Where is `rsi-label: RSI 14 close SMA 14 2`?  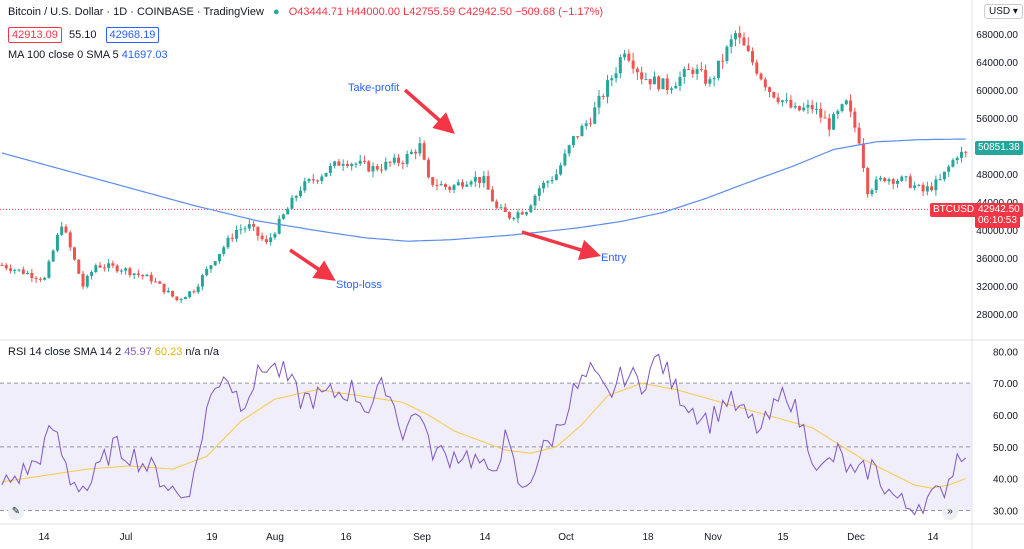
rsi-label: RSI 14 close SMA 14 2 is located at coordinates (65, 352).